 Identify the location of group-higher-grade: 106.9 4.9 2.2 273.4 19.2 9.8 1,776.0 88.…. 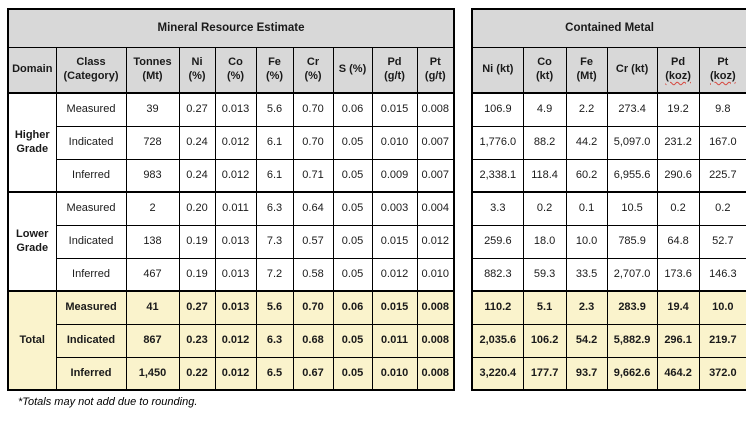
(608, 142).